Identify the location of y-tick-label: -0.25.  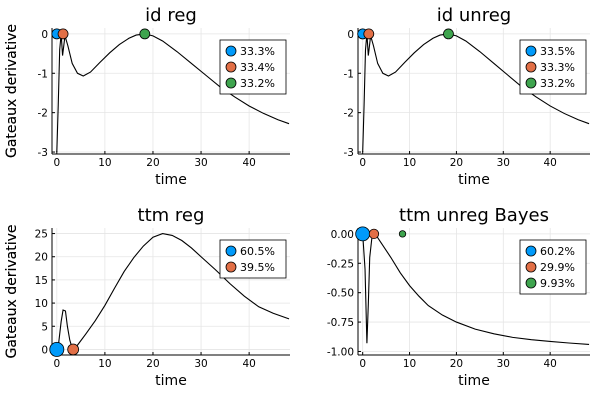
(340, 264).